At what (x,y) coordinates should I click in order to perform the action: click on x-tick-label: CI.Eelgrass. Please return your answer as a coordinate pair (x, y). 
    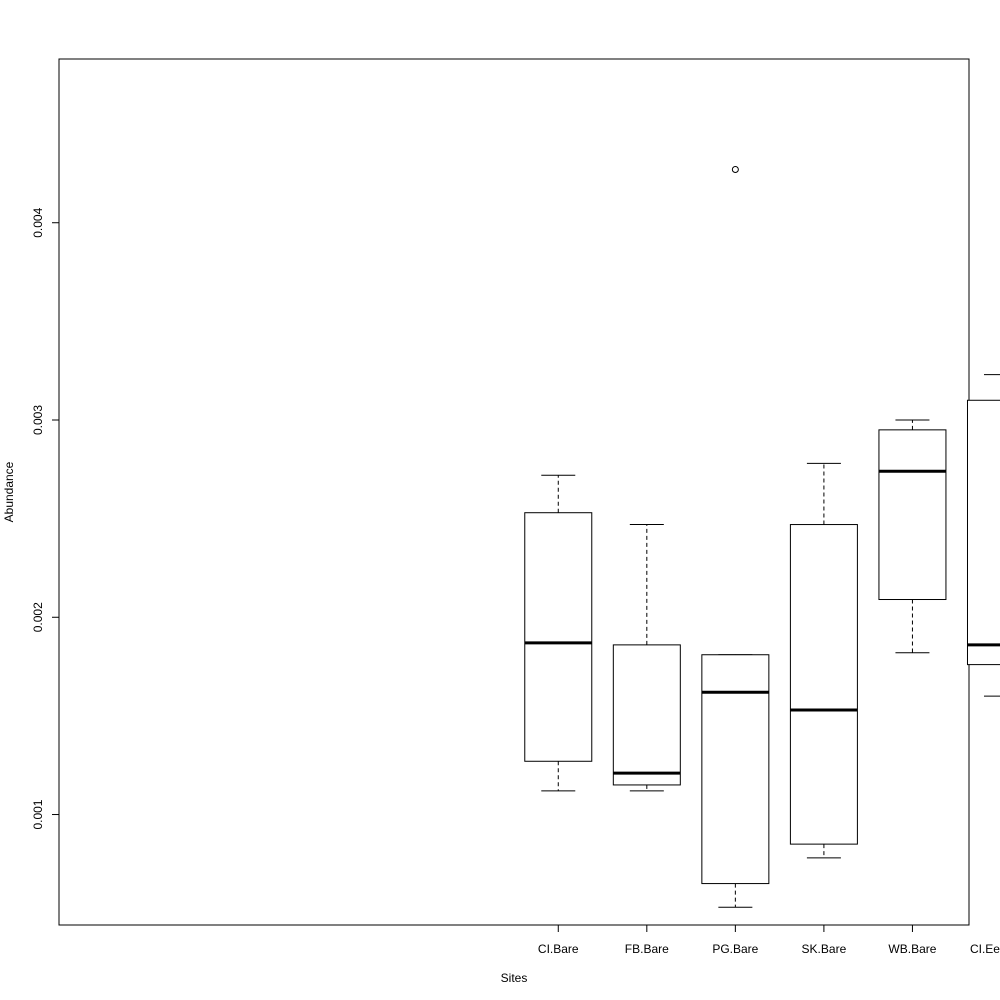
    Looking at the image, I should click on (985, 949).